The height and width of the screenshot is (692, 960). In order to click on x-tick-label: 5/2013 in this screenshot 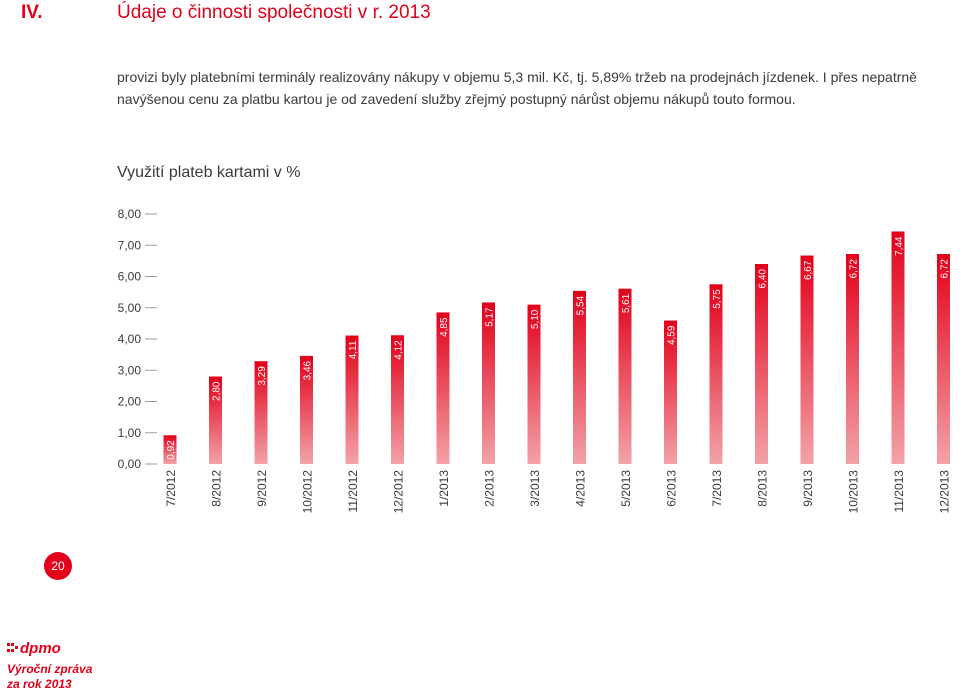, I will do `click(626, 488)`.